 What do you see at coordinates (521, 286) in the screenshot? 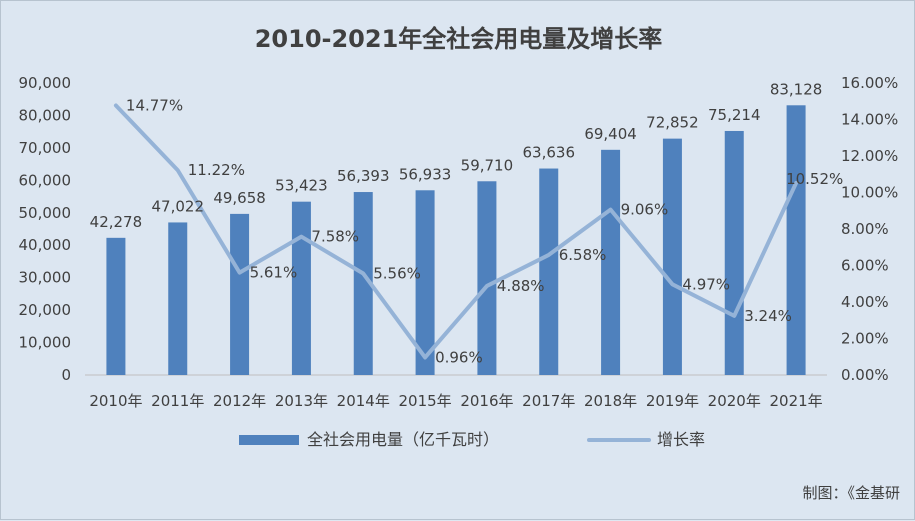
I see `line-data-label: 4.88%` at bounding box center [521, 286].